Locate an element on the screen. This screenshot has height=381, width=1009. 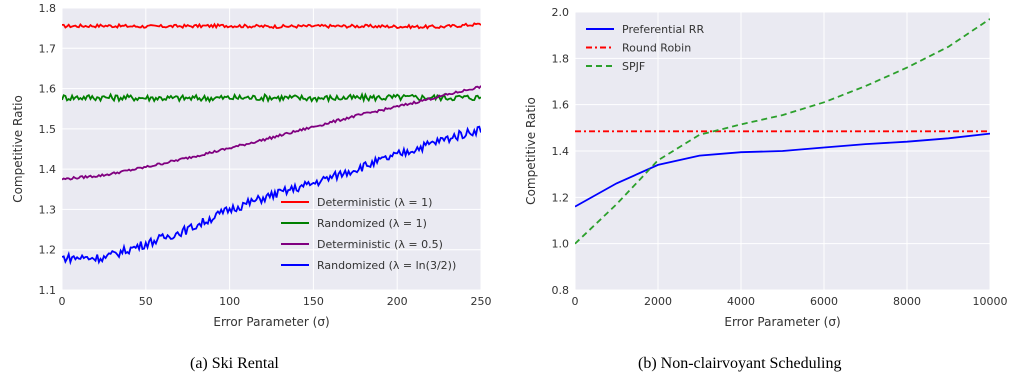
y-tick-label: 1.7 is located at coordinates (48, 48).